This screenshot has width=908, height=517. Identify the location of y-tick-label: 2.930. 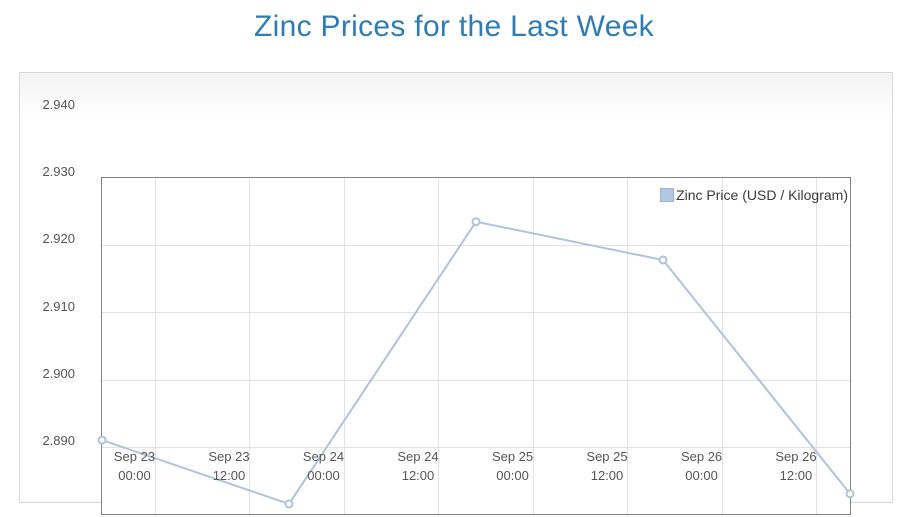
(58, 172).